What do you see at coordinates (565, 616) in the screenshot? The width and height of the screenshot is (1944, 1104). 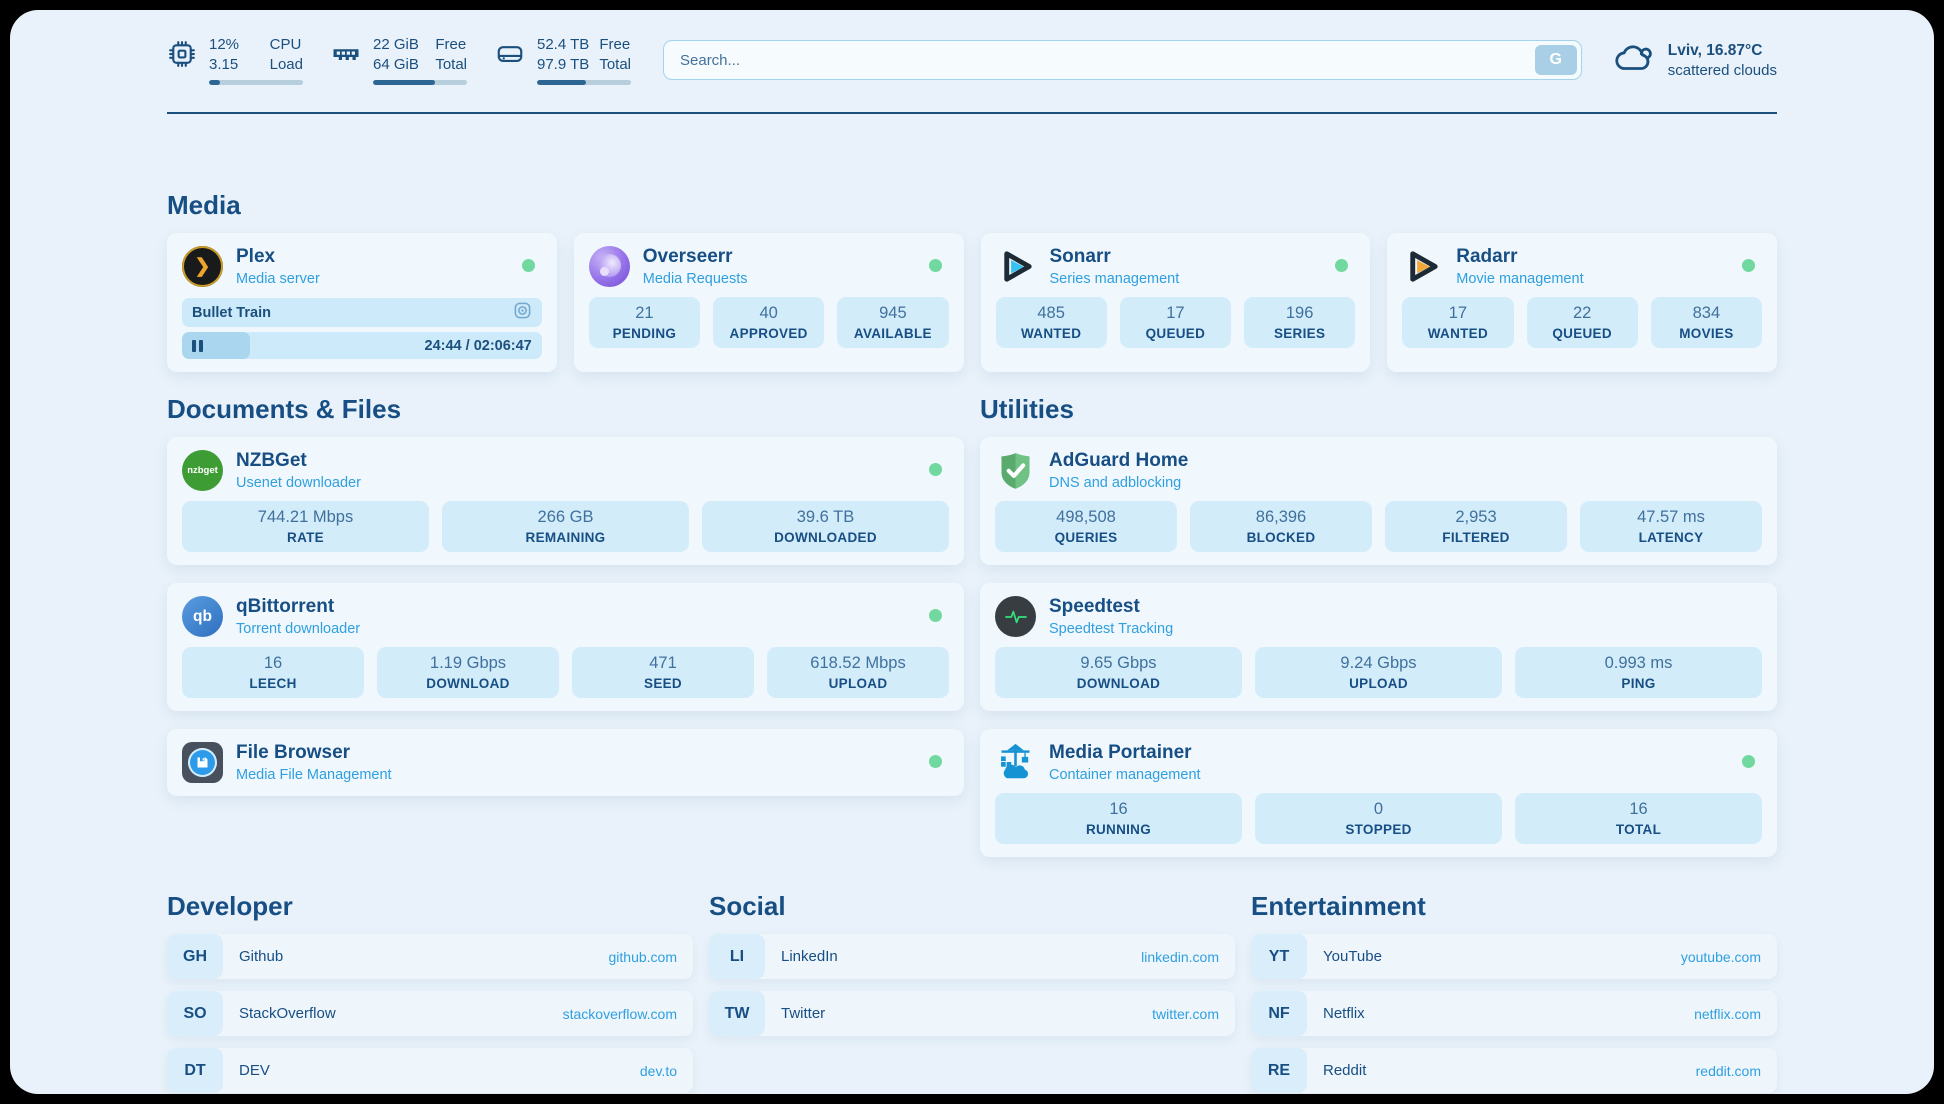 I see `qbittorrent-app-link: qb qBittorrent Torrent downloader` at bounding box center [565, 616].